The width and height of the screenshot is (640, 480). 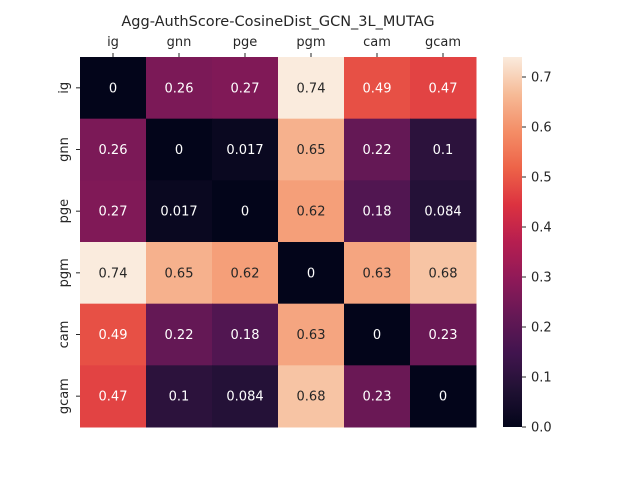 I want to click on colorbar-tick-label: 0.4, so click(x=541, y=228).